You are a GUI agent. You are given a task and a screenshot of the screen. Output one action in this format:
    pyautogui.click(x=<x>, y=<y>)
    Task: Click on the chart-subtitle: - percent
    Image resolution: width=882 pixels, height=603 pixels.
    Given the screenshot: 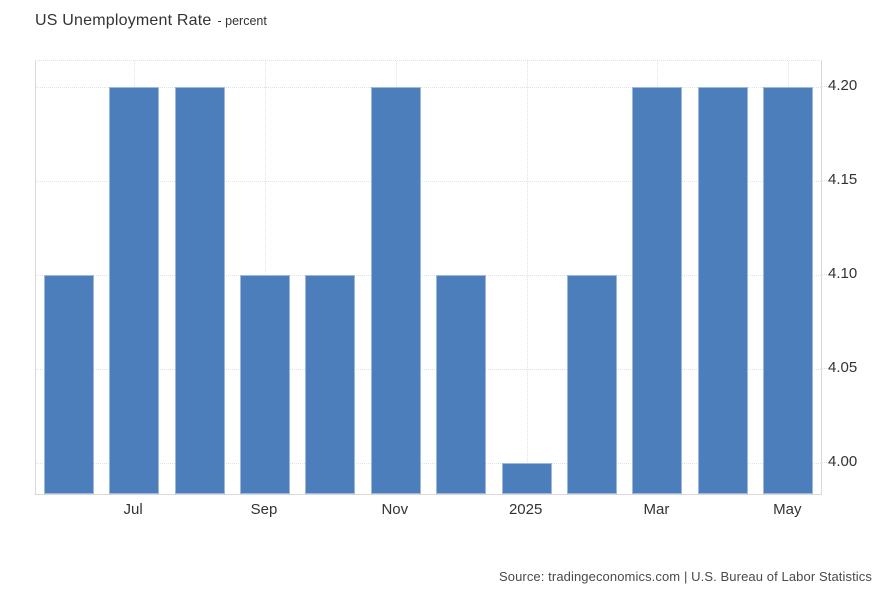 What is the action you would take?
    pyautogui.click(x=242, y=21)
    